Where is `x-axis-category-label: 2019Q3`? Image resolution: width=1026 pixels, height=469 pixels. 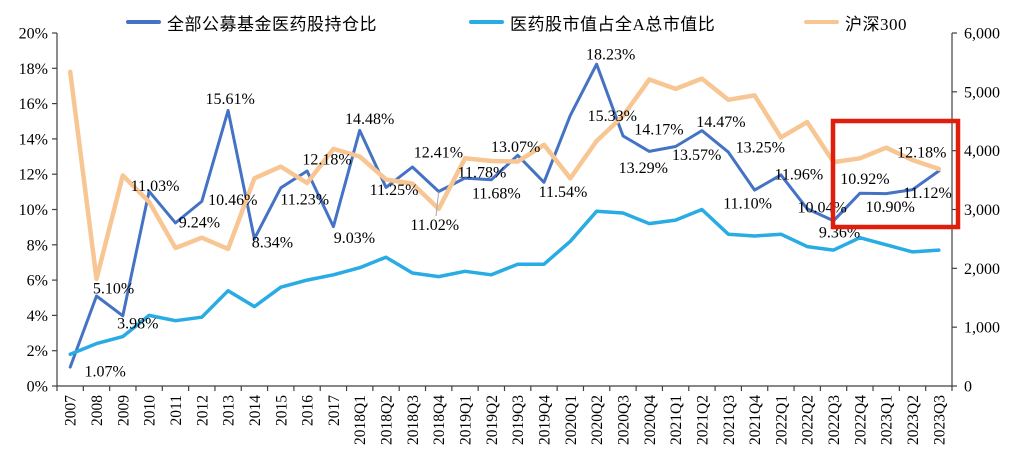 x-axis-category-label: 2019Q3 is located at coordinates (518, 420).